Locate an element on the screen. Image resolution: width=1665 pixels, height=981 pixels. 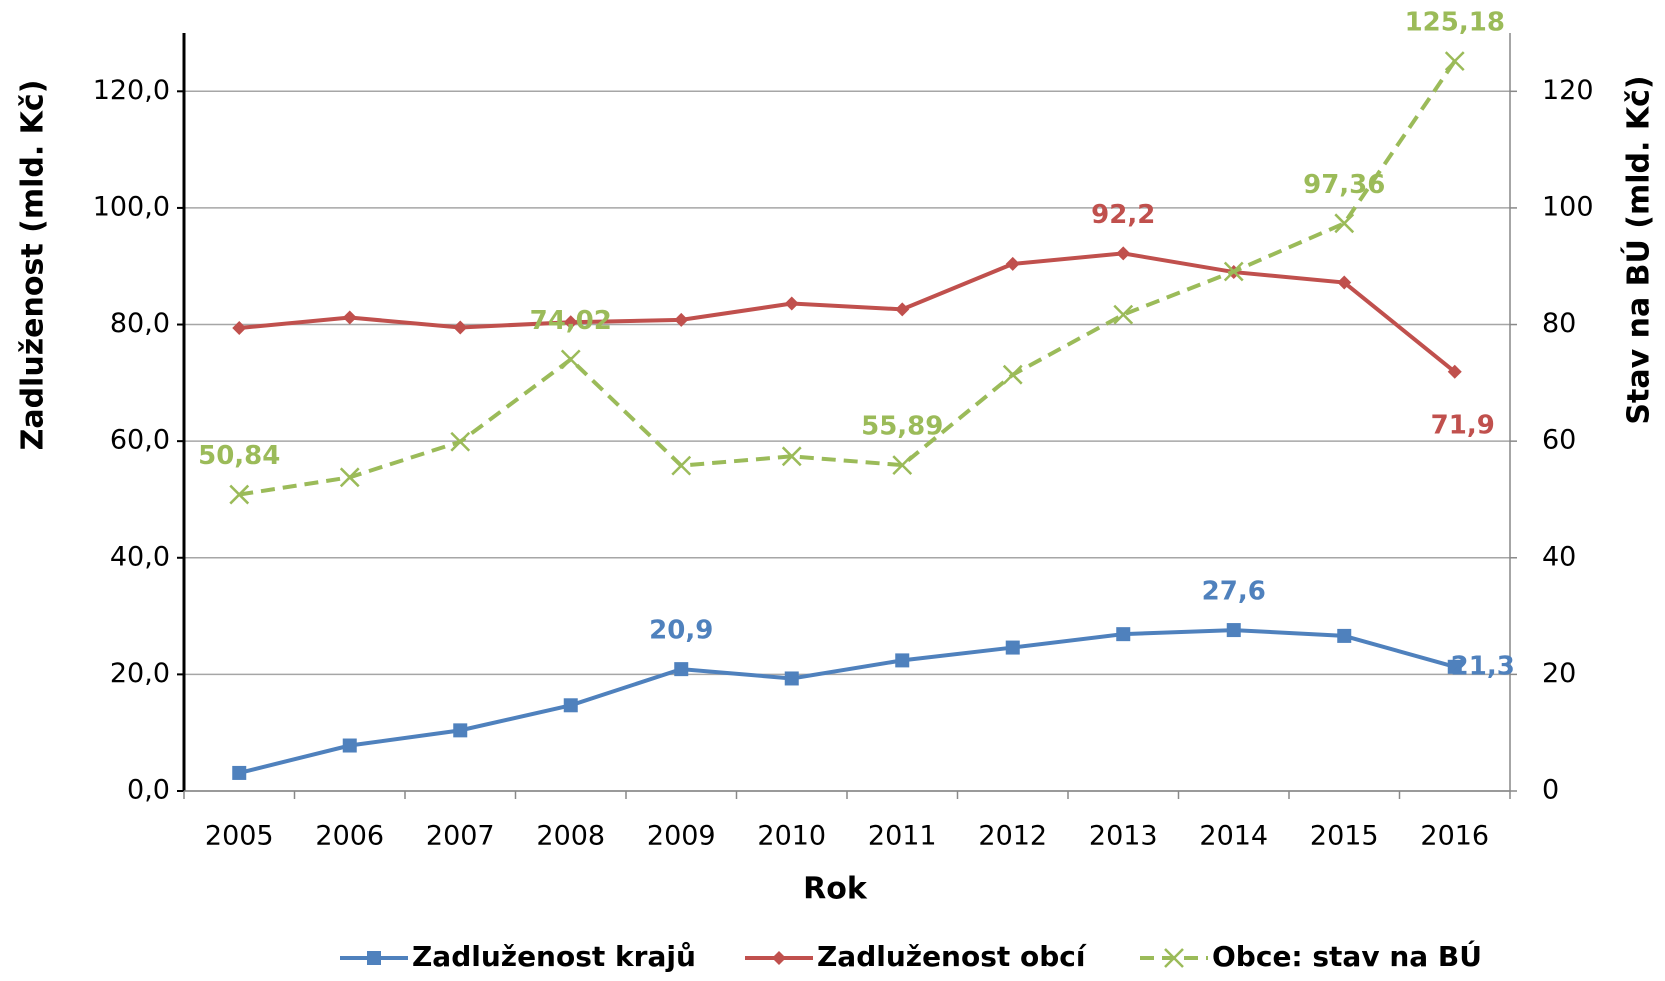
data-label: 71,9 is located at coordinates (1463, 425).